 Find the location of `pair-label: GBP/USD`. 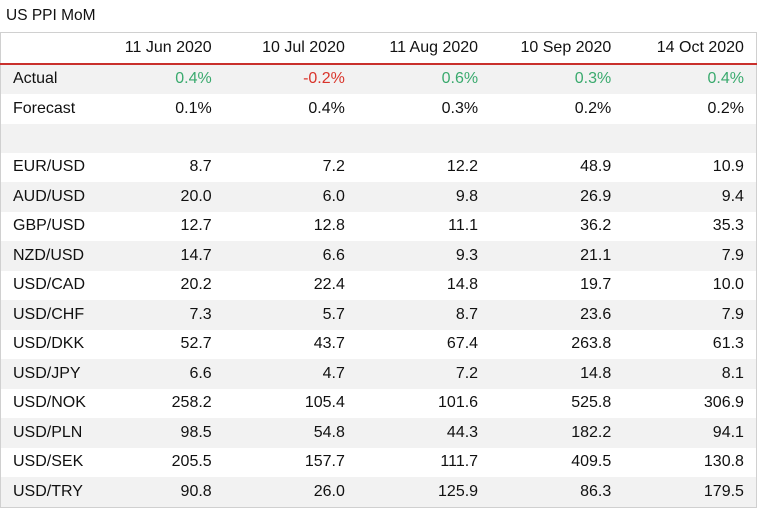

pair-label: GBP/USD is located at coordinates (49, 226).